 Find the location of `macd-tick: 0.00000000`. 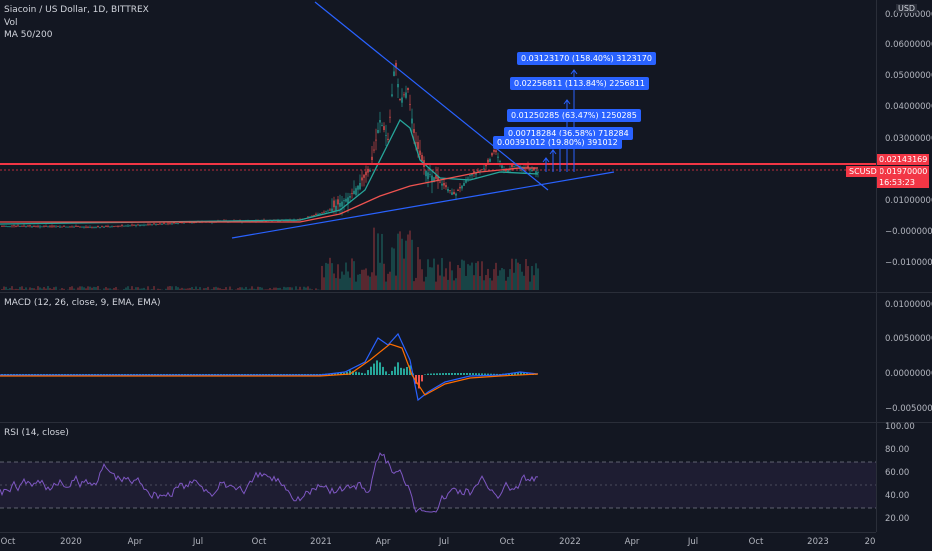

macd-tick: 0.00000000 is located at coordinates (908, 374).